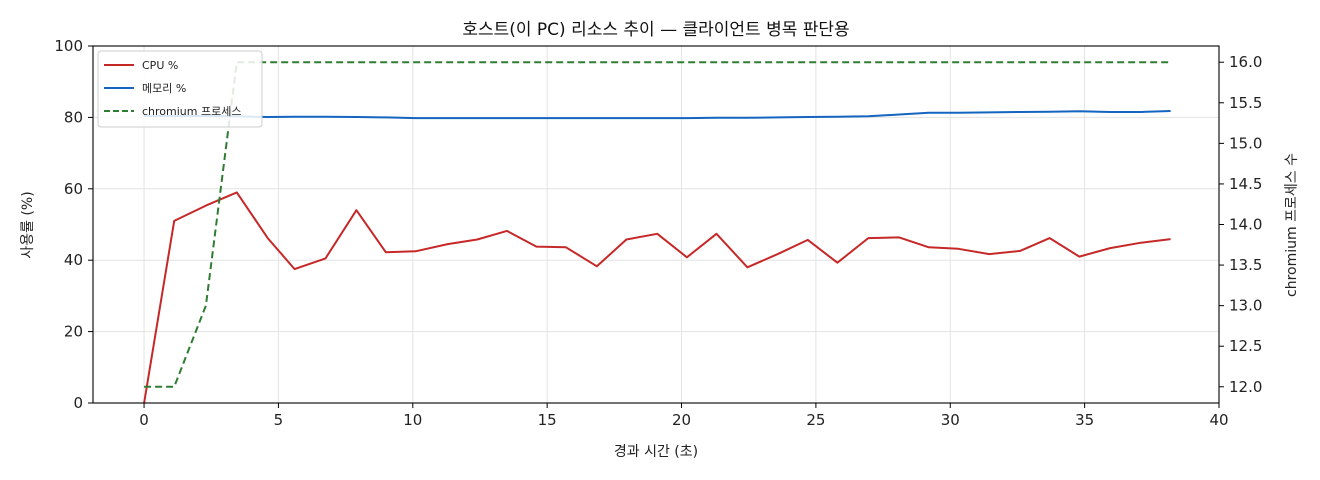 The height and width of the screenshot is (480, 1320). What do you see at coordinates (1245, 62) in the screenshot?
I see `y2-tick-label: 16.0` at bounding box center [1245, 62].